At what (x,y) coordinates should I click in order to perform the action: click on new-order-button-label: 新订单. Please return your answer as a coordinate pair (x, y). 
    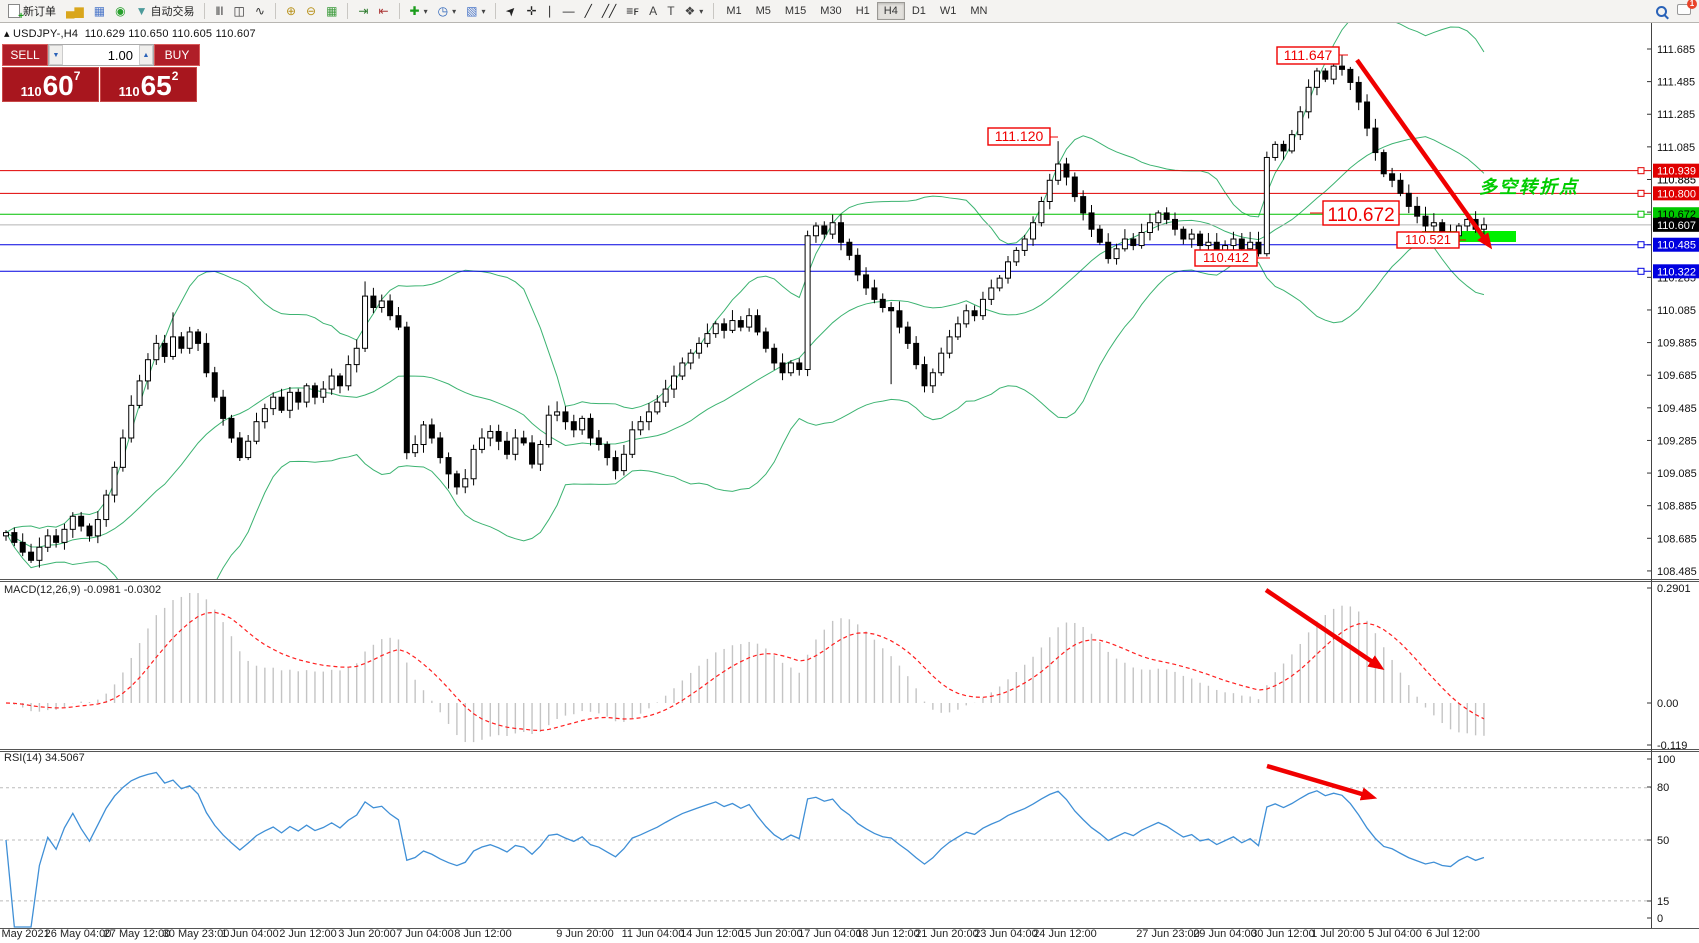
    Looking at the image, I should click on (39, 12).